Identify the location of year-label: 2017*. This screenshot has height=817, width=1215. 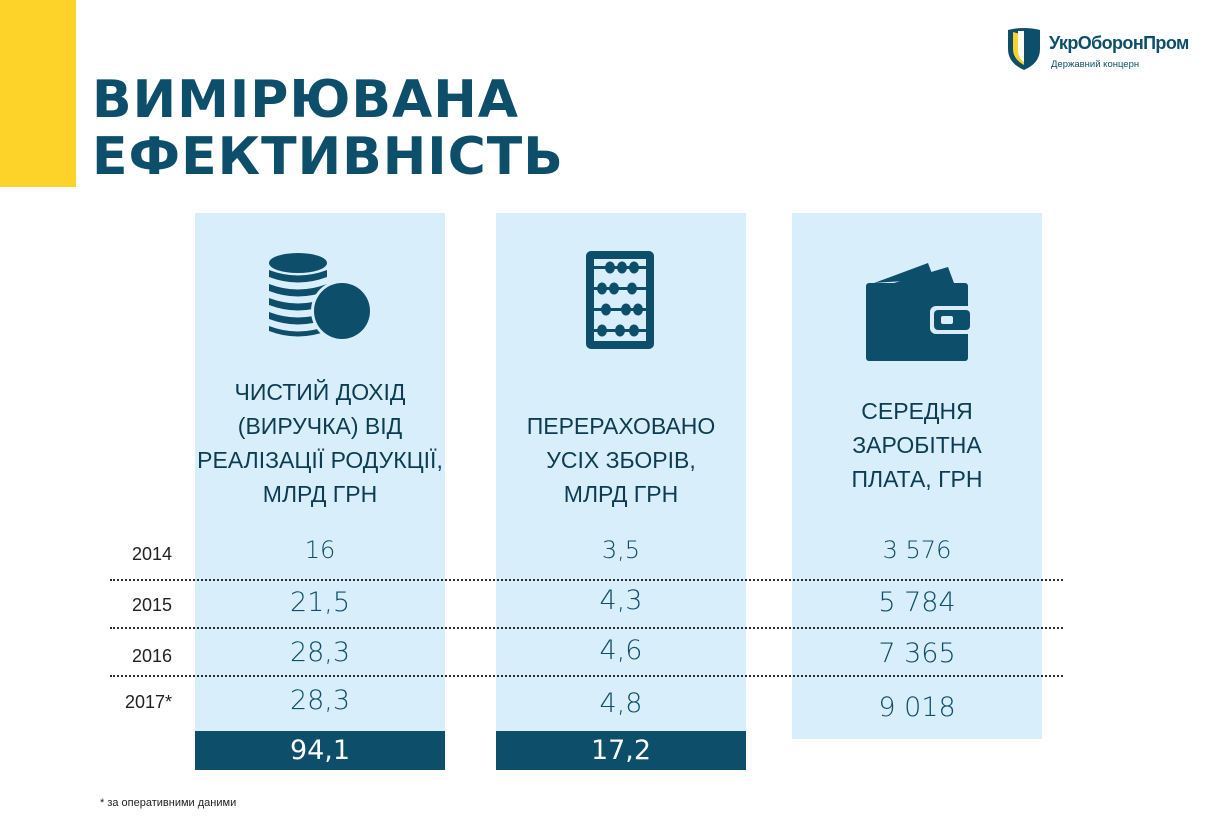
(148, 702).